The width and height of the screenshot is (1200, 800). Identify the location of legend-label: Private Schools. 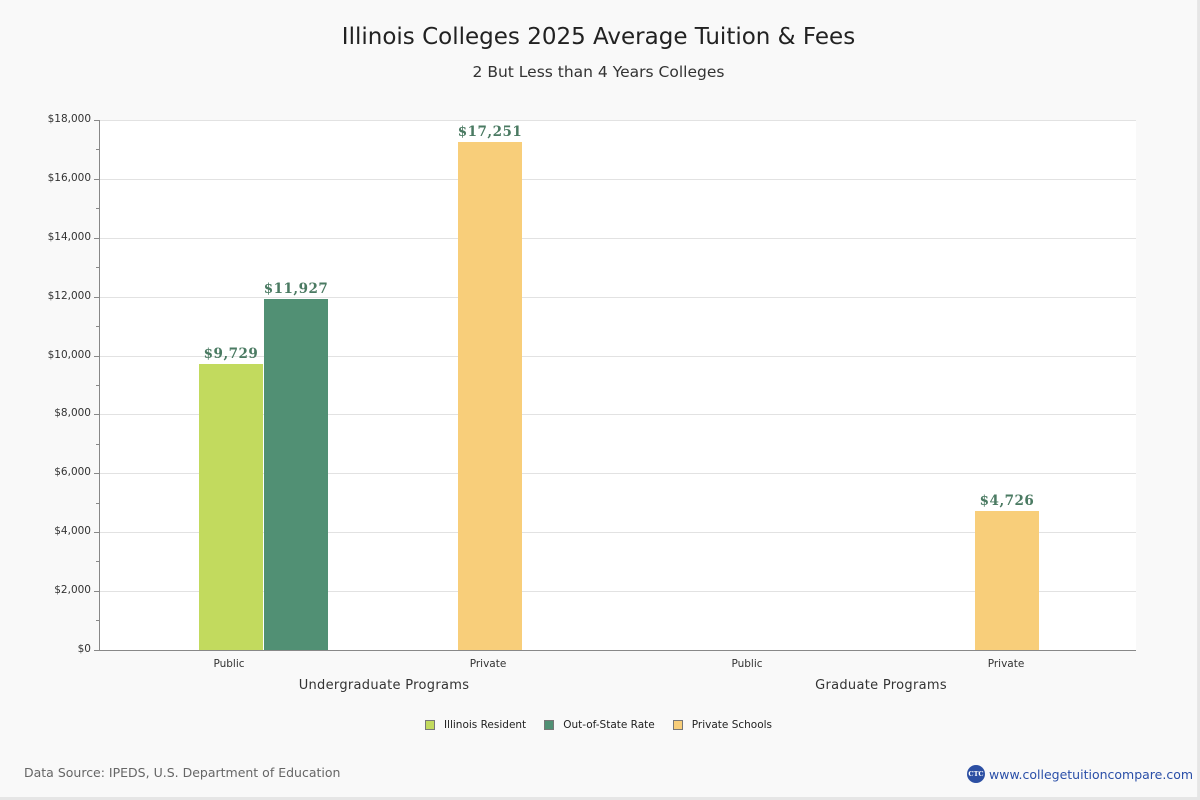
(732, 725).